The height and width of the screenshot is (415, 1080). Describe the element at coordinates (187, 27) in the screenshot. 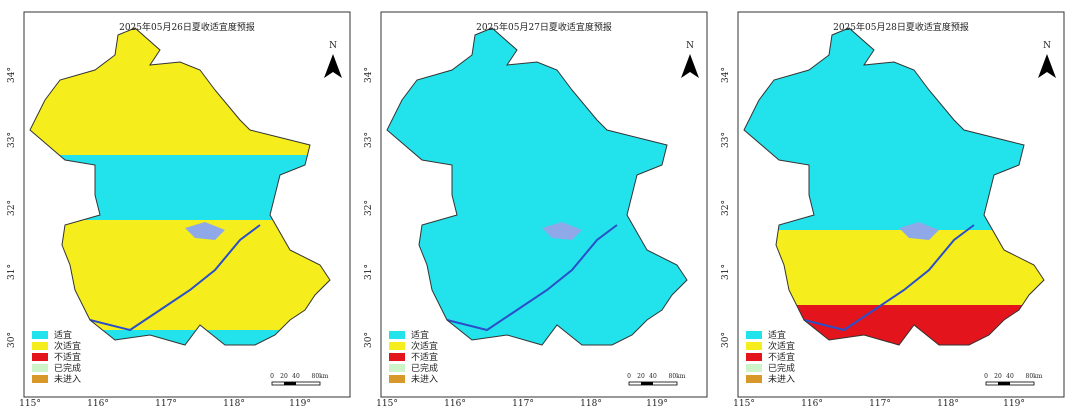

I see `map-title: 2025年05月26日夏收适宜度预报` at that location.